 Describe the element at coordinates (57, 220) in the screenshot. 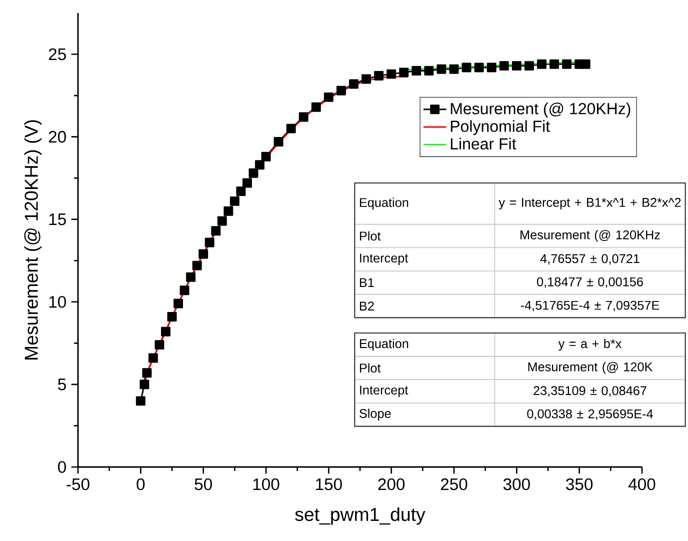

I see `y-tick-label: 15` at that location.